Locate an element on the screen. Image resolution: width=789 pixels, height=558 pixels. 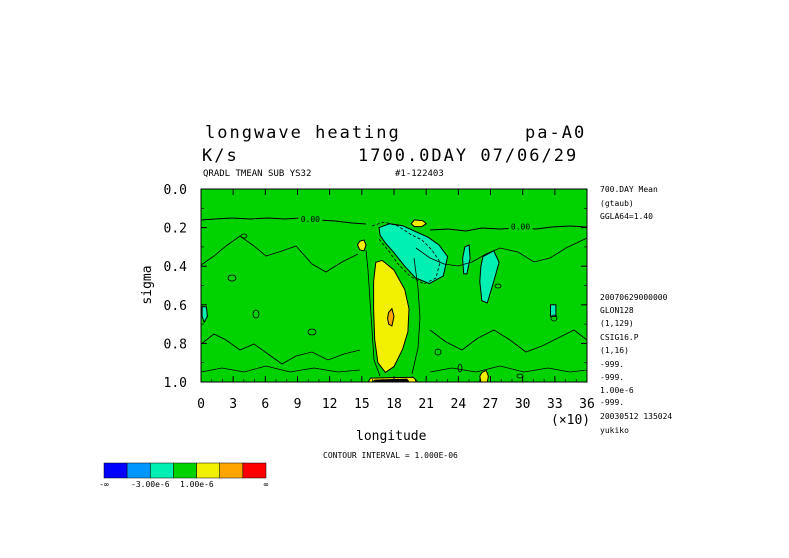
info-user: yukiko is located at coordinates (614, 430).